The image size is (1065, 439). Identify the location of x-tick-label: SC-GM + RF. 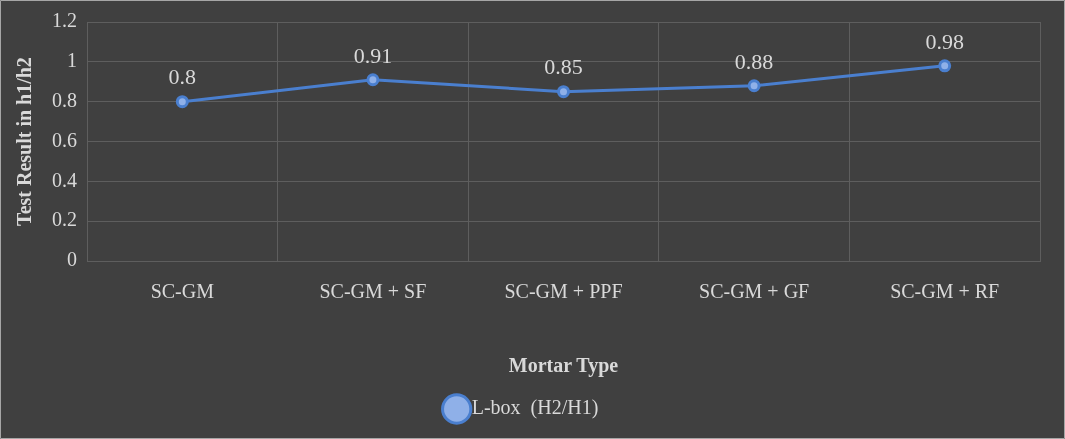
(945, 291).